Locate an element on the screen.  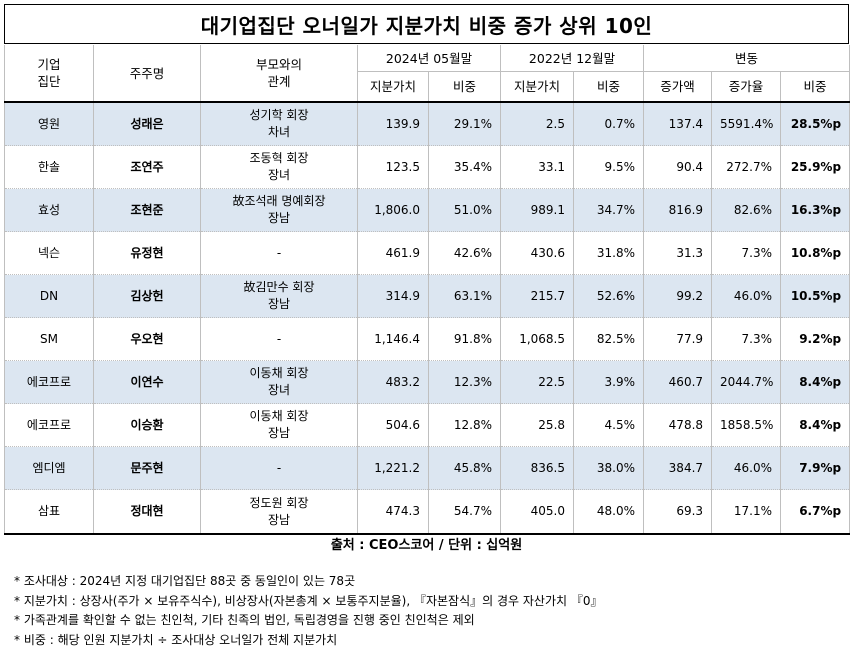
share-2022-cell: 52.6% is located at coordinates (609, 296).